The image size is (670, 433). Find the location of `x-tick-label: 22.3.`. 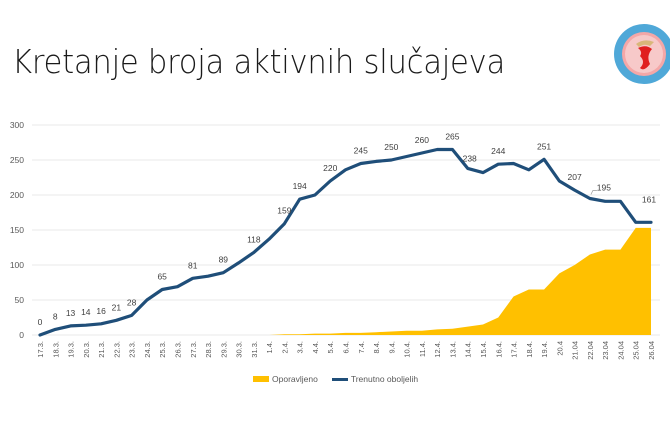

x-tick-label: 22.3. is located at coordinates (116, 349).